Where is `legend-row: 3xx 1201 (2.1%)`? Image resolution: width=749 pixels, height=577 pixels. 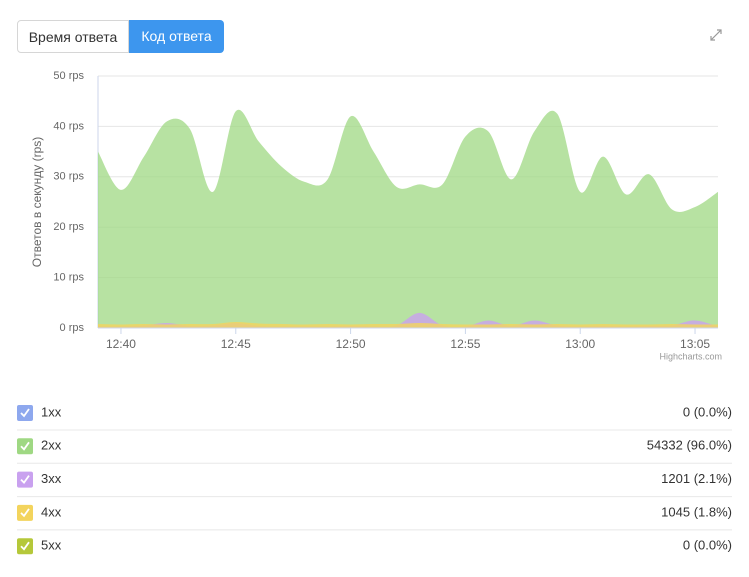
legend-row: 3xx 1201 (2.1%) is located at coordinates (374, 484).